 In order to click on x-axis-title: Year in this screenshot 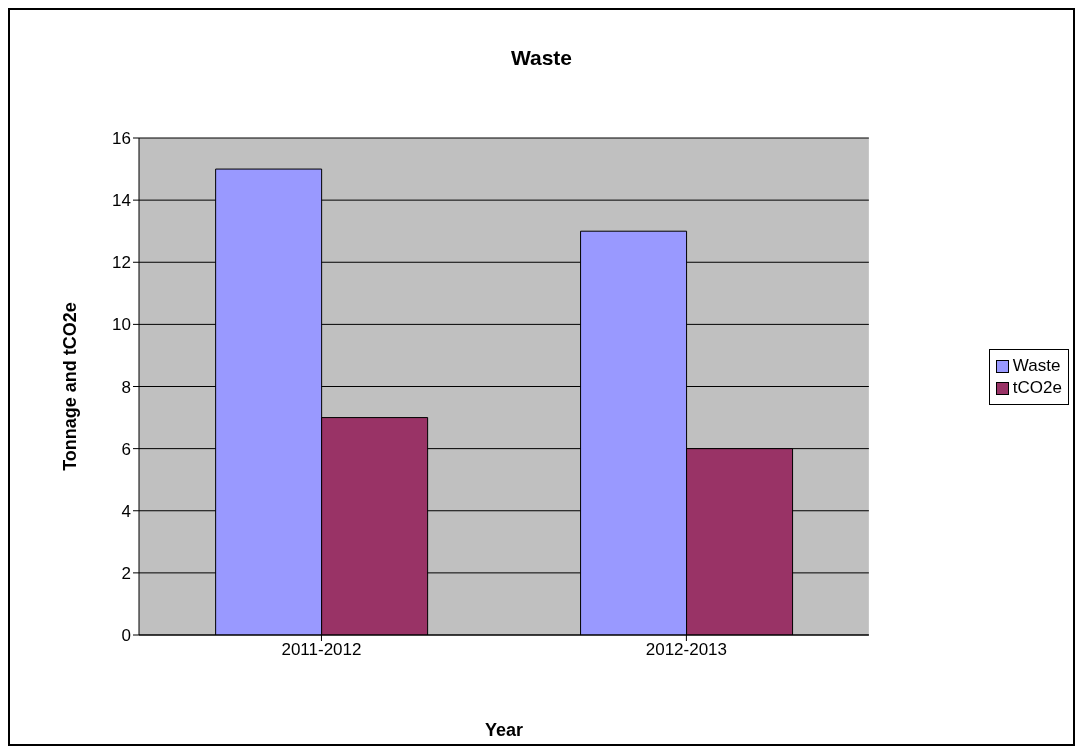, I will do `click(503, 730)`.